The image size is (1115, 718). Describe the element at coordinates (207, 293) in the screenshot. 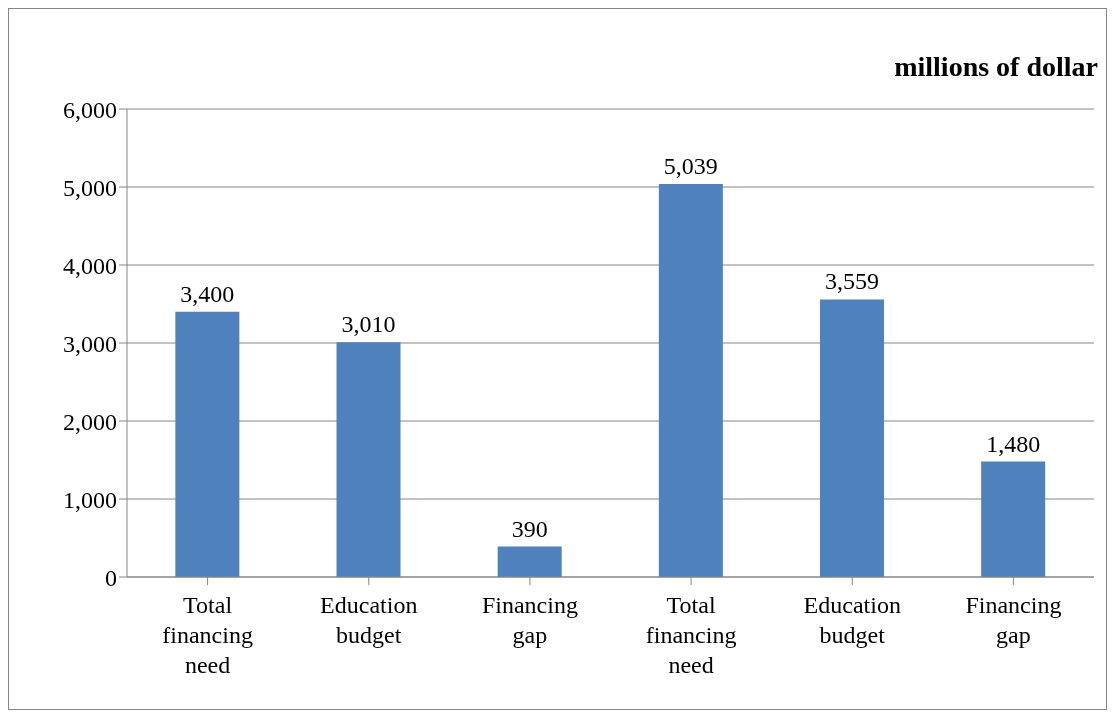

I see `data-label: 3,400` at that location.